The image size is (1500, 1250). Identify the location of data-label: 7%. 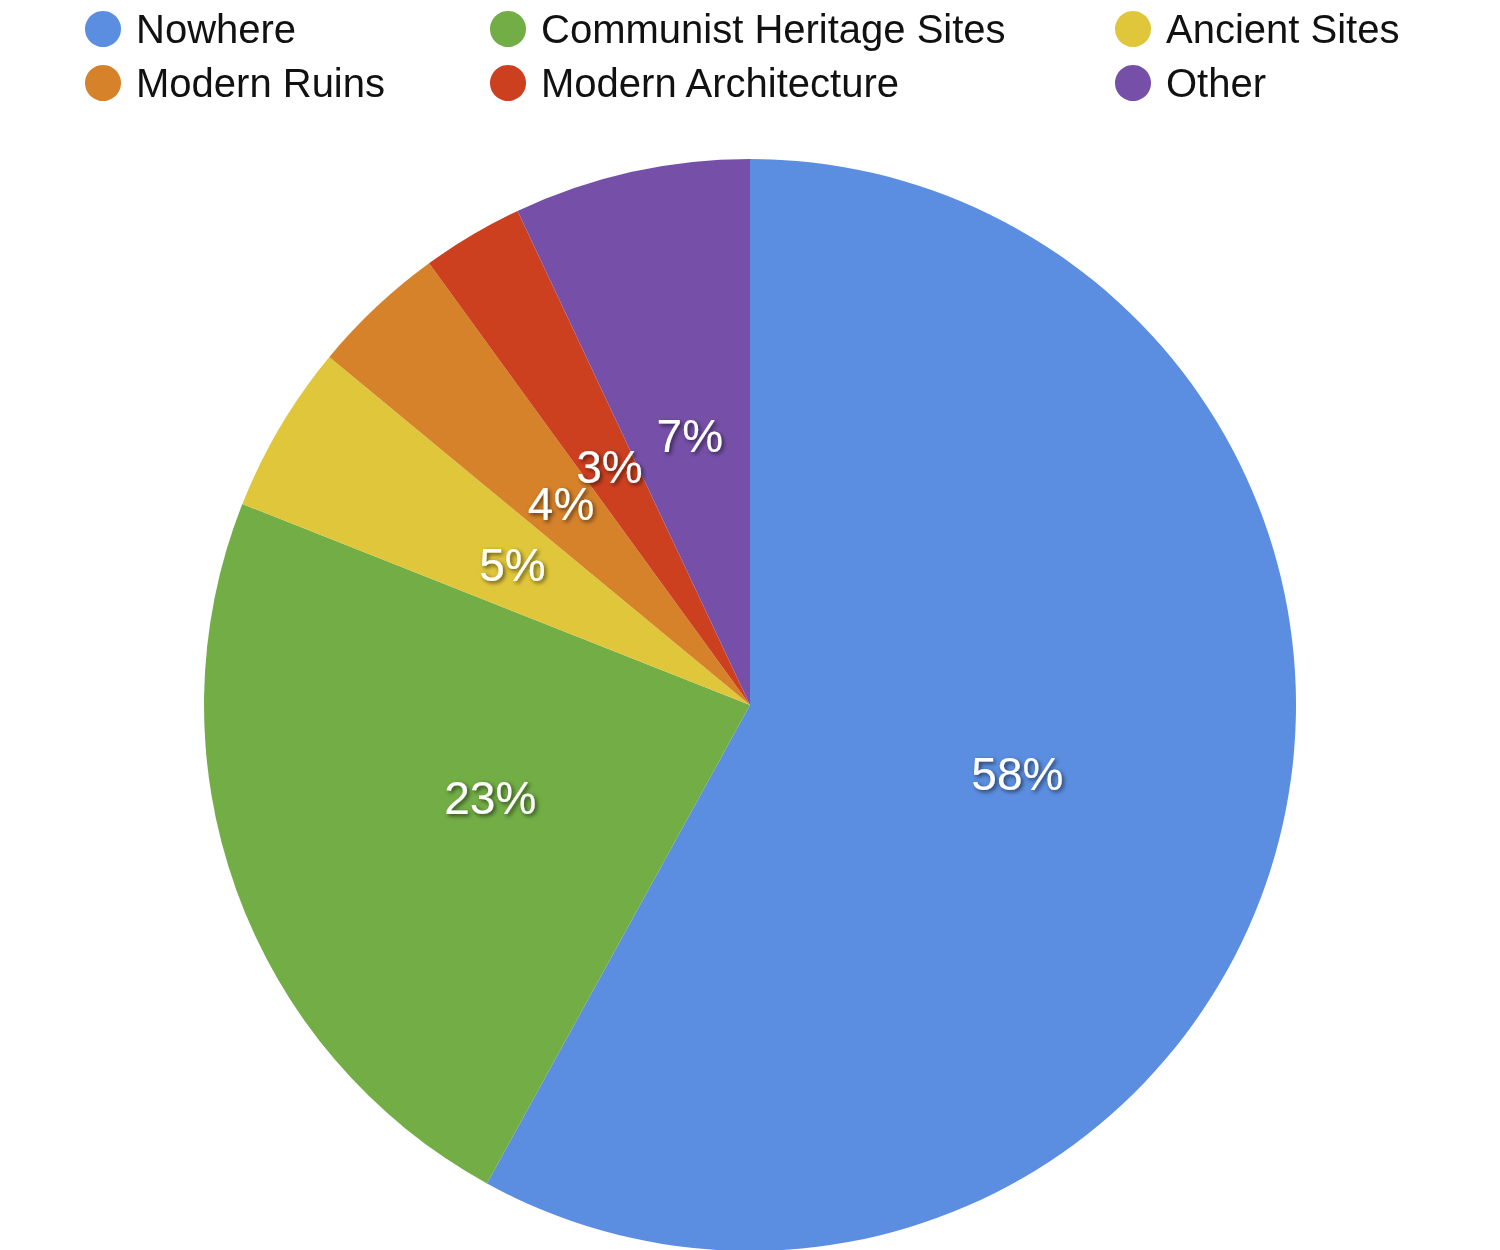
(690, 435).